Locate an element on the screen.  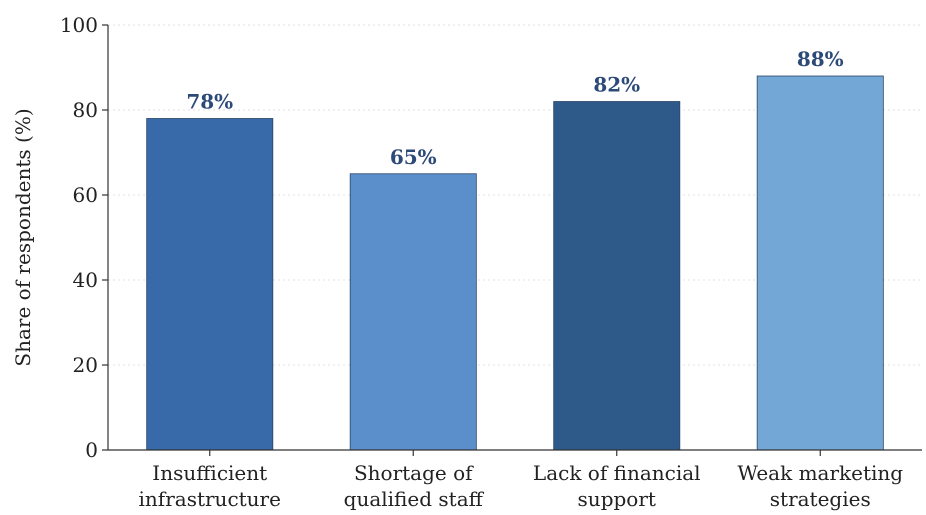
x-tick-label: Shortage of is located at coordinates (414, 473).